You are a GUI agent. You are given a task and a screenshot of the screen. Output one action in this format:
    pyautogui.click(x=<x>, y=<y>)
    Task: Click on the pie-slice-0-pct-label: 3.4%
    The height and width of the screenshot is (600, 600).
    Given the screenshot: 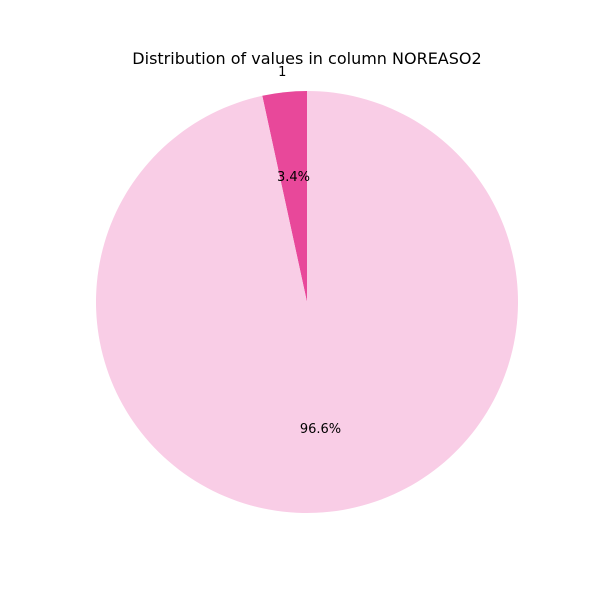 What is the action you would take?
    pyautogui.click(x=293, y=177)
    